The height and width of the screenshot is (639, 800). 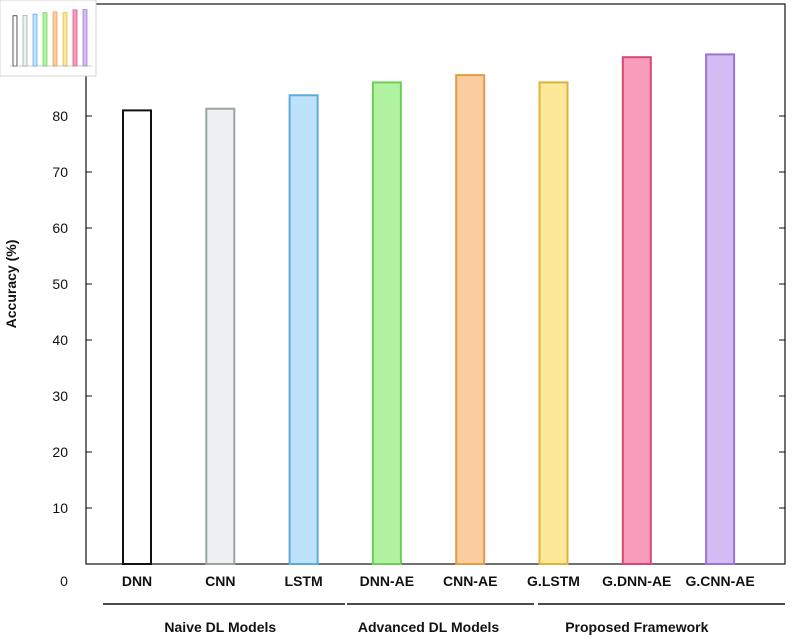 I want to click on category-label: DNN, so click(x=137, y=581).